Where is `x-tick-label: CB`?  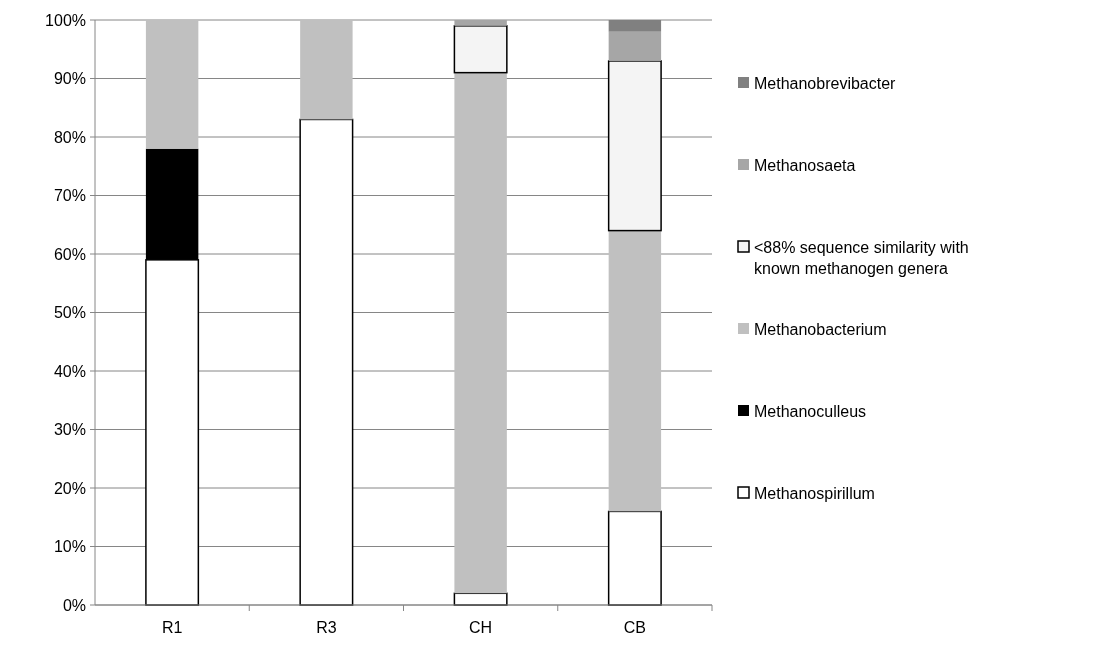
x-tick-label: CB is located at coordinates (634, 627).